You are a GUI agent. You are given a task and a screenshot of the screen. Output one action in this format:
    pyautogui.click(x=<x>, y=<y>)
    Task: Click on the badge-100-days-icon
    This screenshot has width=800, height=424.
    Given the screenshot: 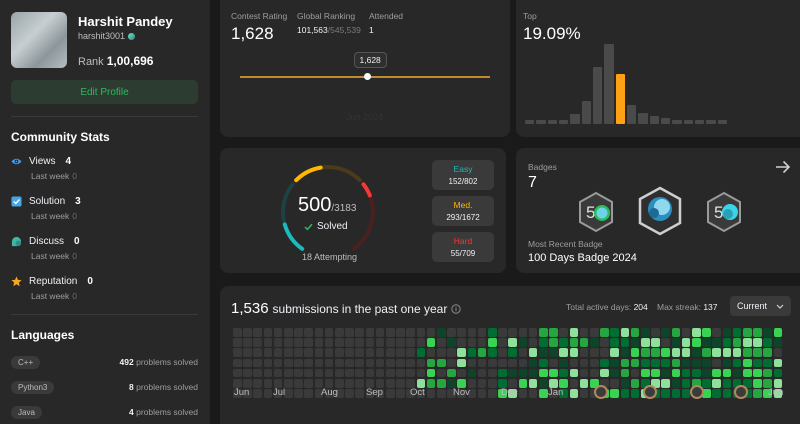 What is the action you would take?
    pyautogui.click(x=660, y=211)
    